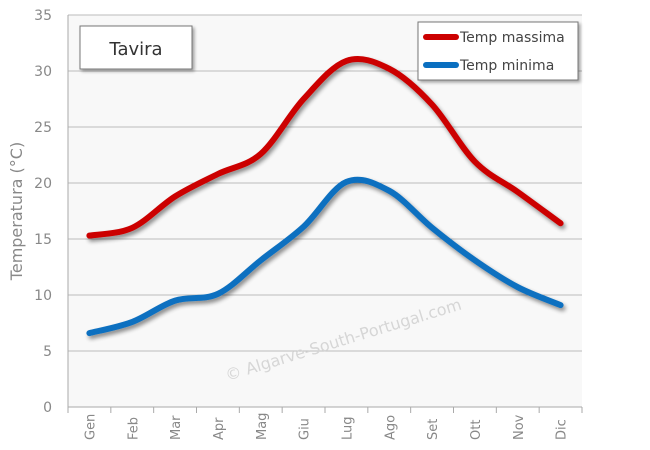 The width and height of the screenshot is (650, 450). What do you see at coordinates (333, 423) in the screenshot?
I see `x-axis-ticks: Gen Feb Mar Apr Mag Giu Lug Ago Set Ott Nov Dic` at bounding box center [333, 423].